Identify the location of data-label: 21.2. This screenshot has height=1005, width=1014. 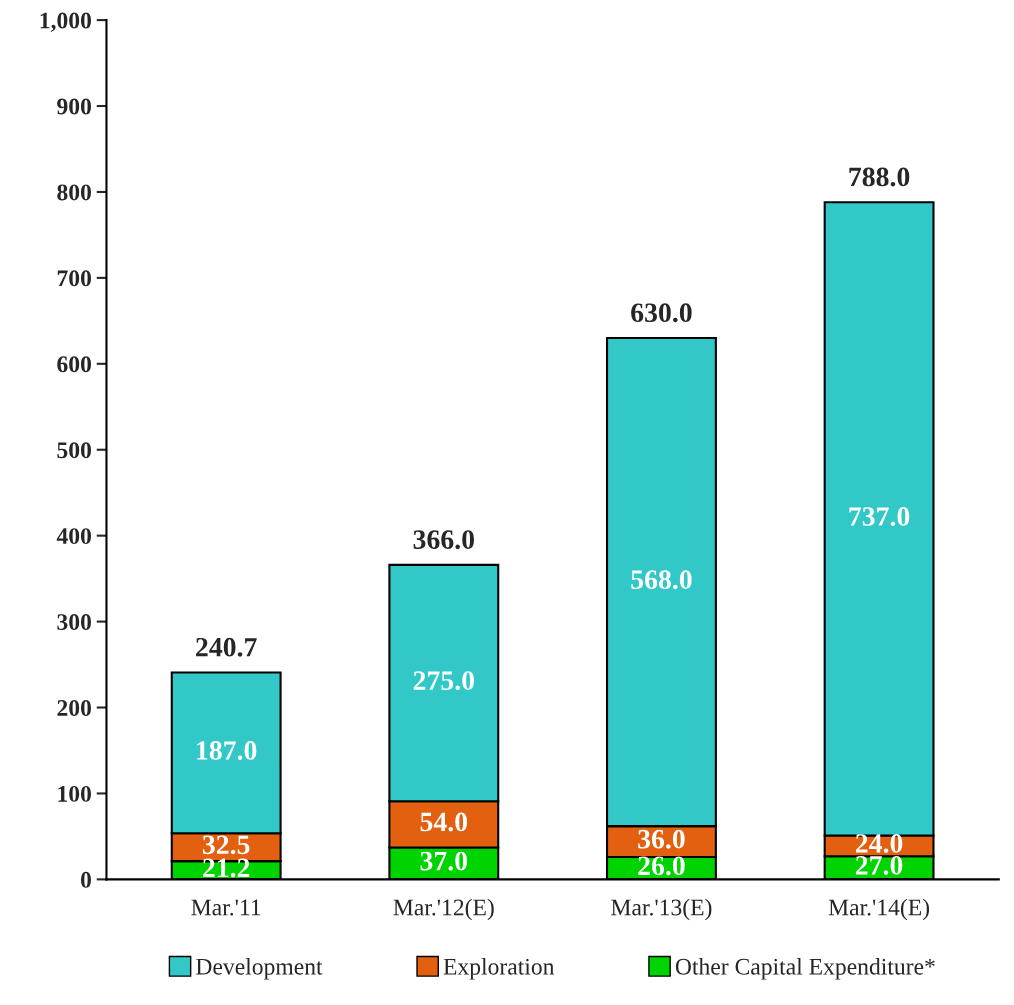
(226, 868).